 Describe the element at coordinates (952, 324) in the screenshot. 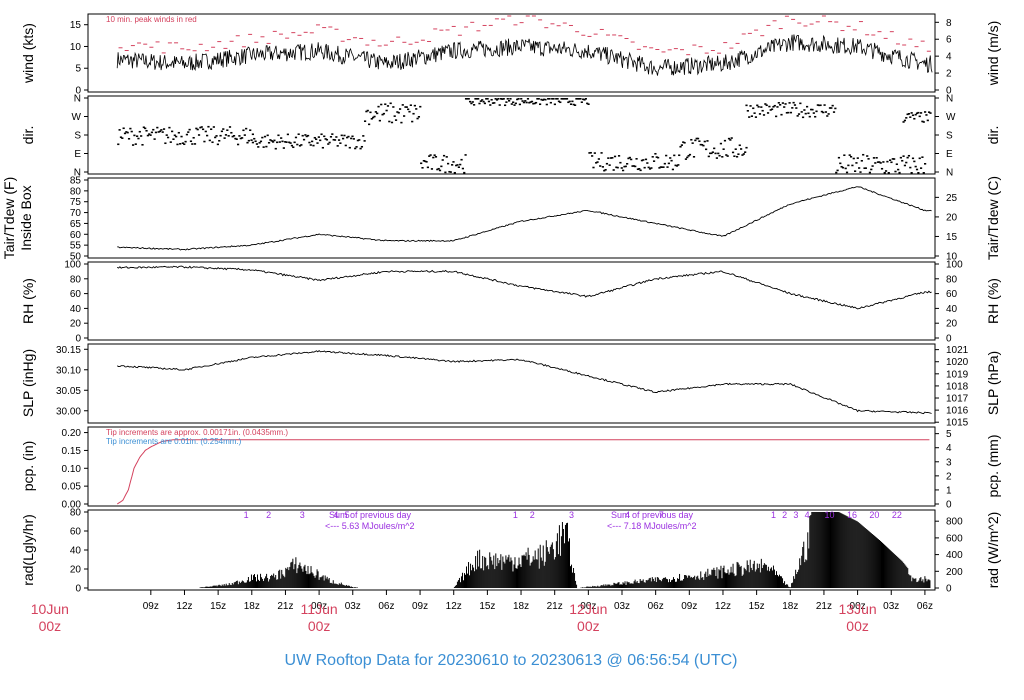

I see `right-tick-label: 20` at that location.